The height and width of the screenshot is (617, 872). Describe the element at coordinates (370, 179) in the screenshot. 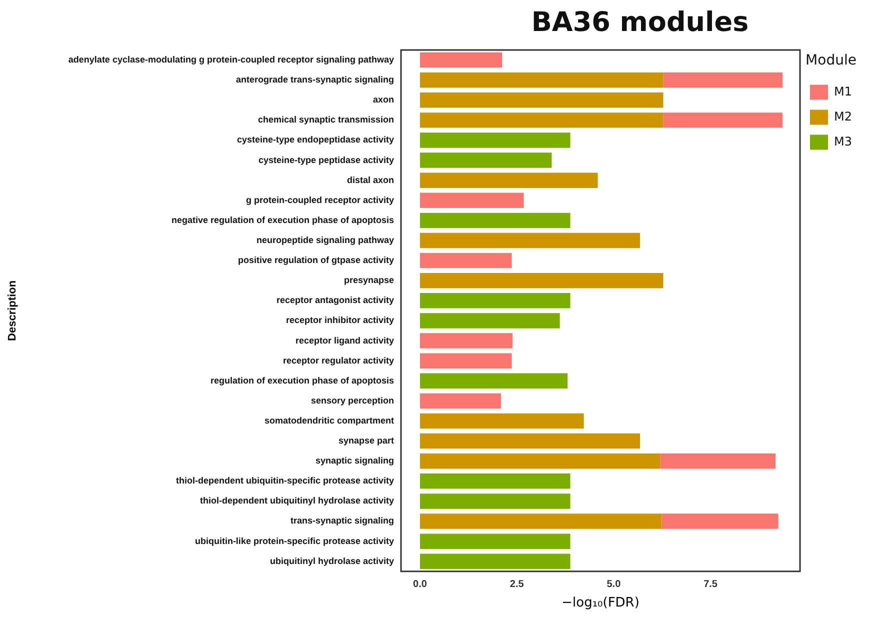

I see `y-tick-label: distal axon` at that location.